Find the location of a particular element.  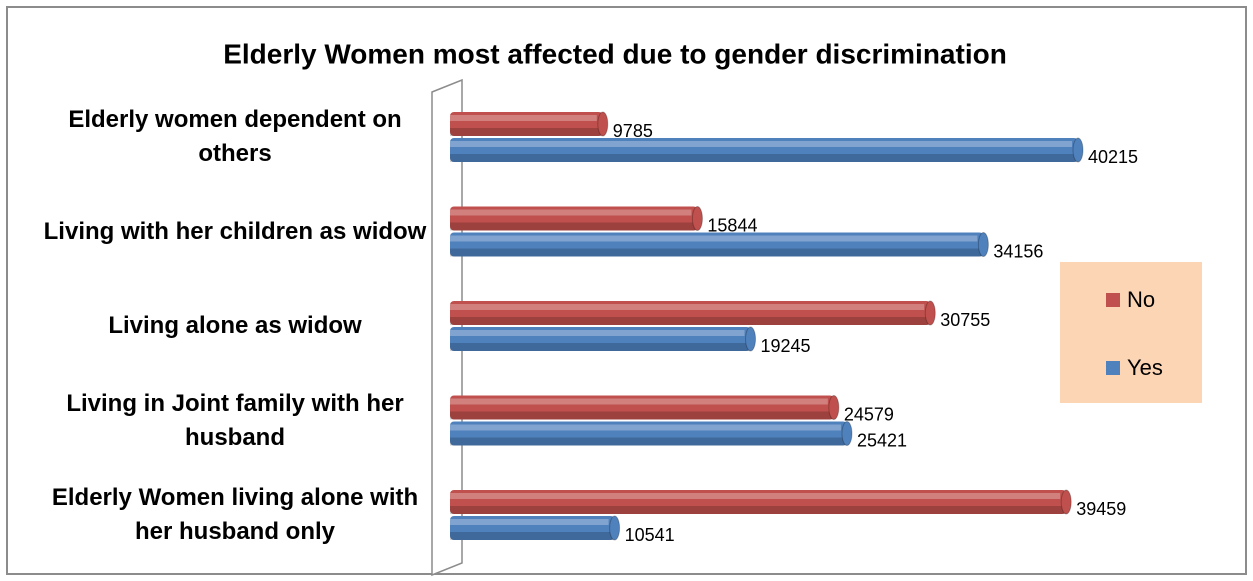

data-label: 15844 is located at coordinates (732, 225).